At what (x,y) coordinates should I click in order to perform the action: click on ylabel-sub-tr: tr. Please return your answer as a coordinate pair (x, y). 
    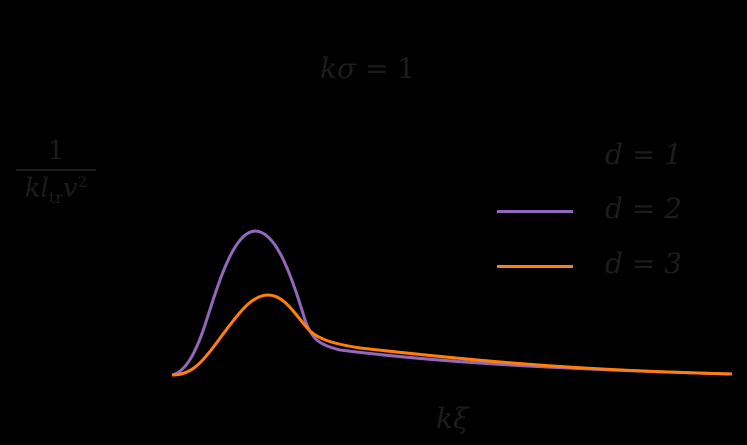
    Looking at the image, I should click on (55, 197).